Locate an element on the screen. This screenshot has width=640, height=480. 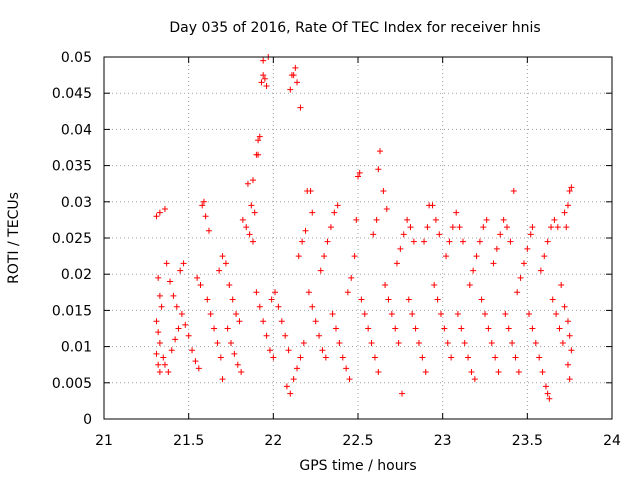
x-tick-label: 21 is located at coordinates (104, 441).